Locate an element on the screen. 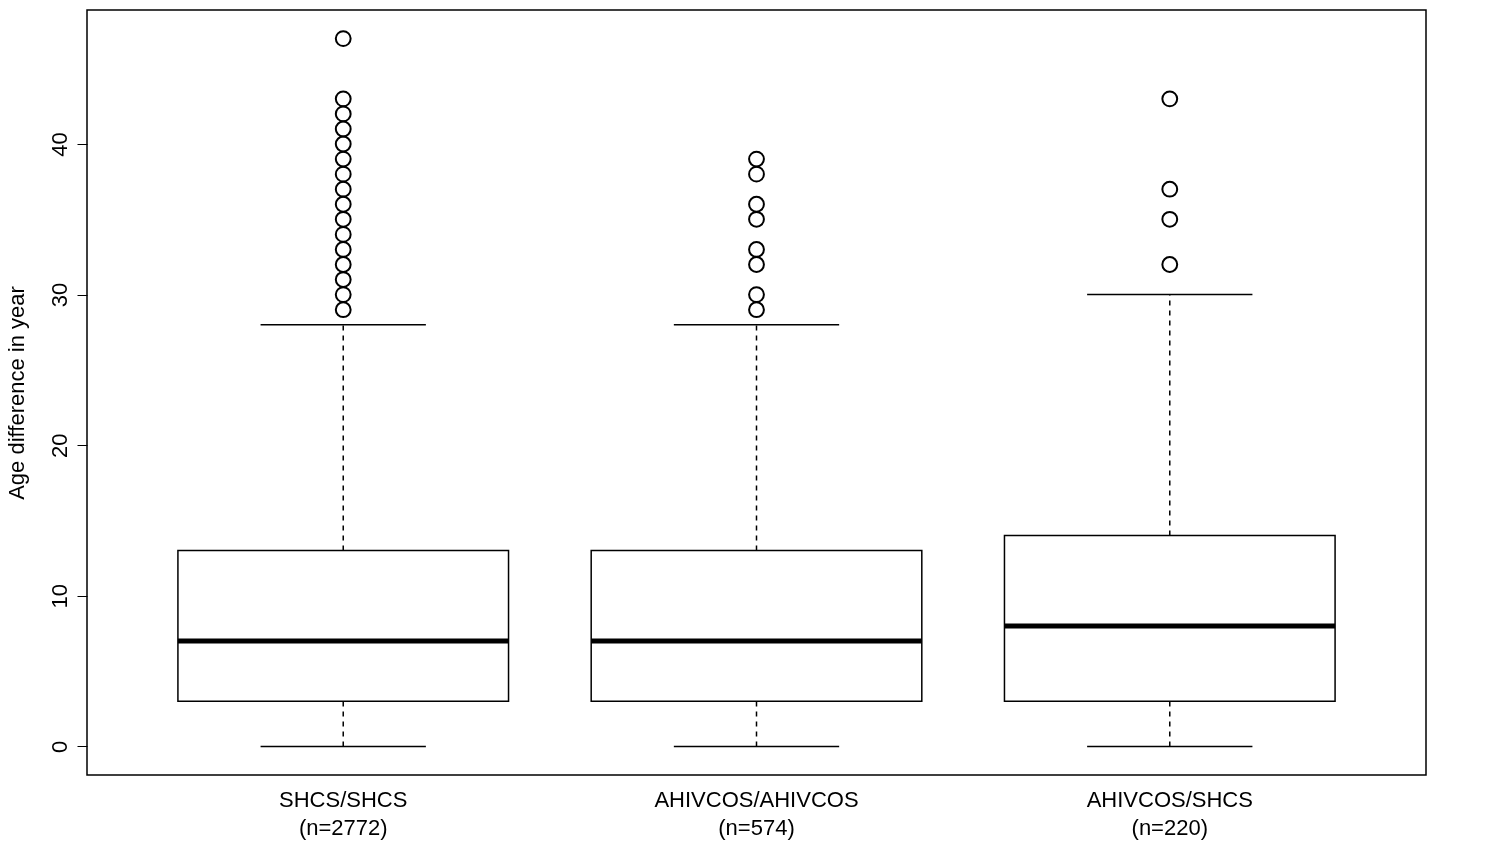 This screenshot has height=853, width=1500. y-tick-label: 0 is located at coordinates (59, 747).